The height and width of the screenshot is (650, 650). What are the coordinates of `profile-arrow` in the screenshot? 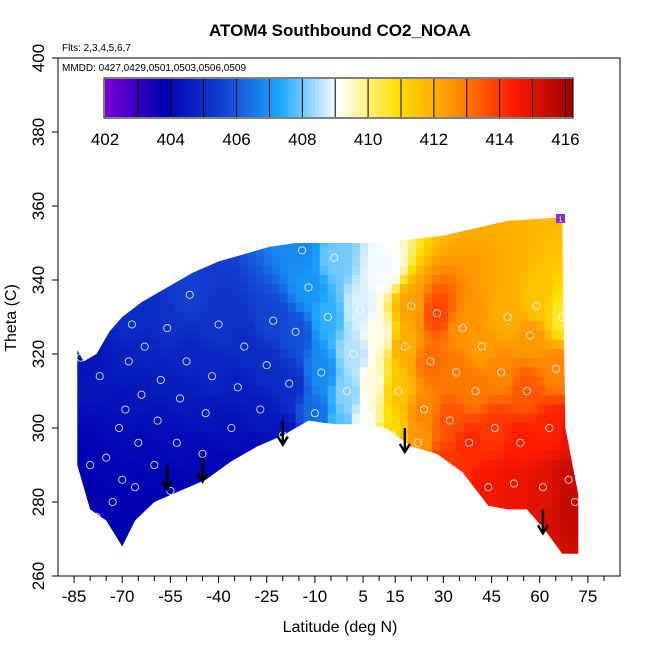 It's located at (542, 522).